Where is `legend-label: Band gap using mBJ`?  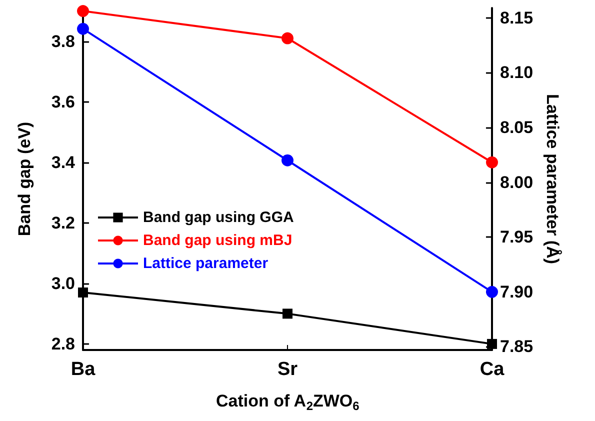 legend-label: Band gap using mBJ is located at coordinates (217, 240).